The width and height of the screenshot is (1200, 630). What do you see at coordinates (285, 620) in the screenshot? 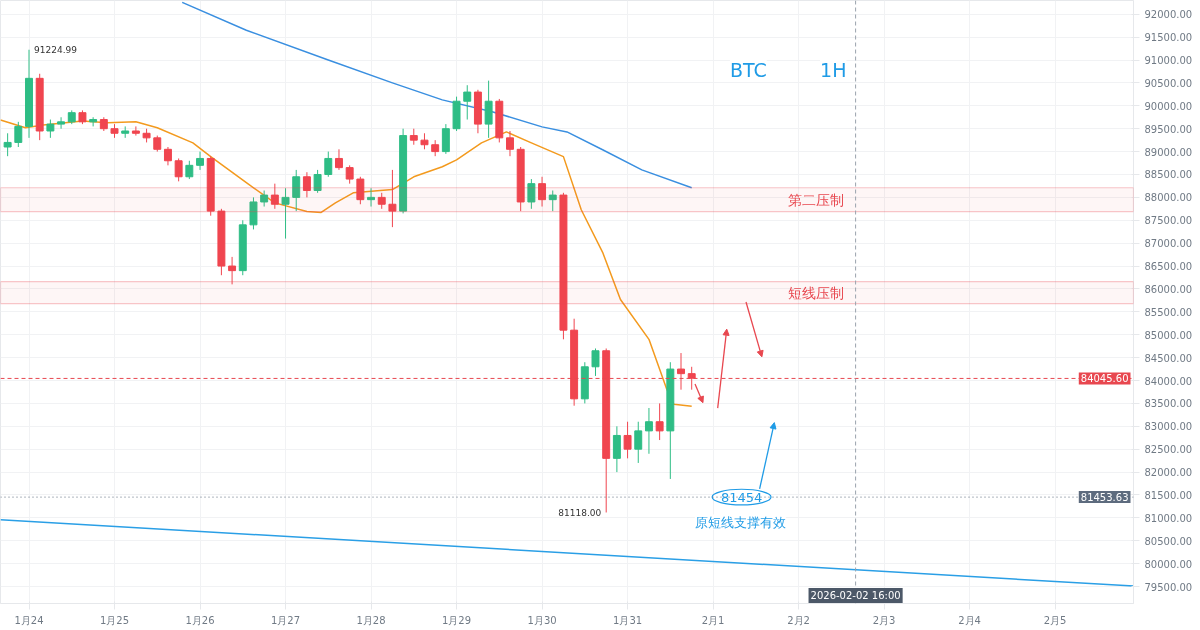
I see `x-tick-label: 1月27` at bounding box center [285, 620].